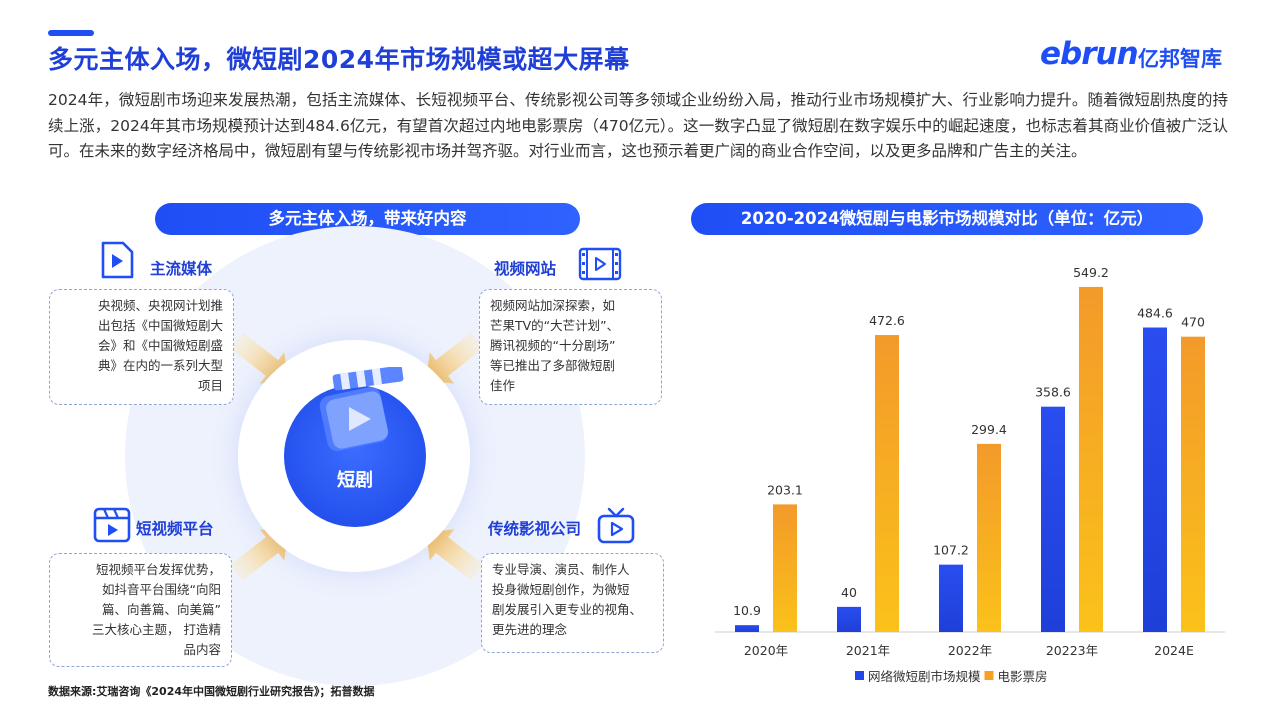 Image resolution: width=1279 pixels, height=719 pixels. I want to click on short-drama-play-icon, so click(361, 409).